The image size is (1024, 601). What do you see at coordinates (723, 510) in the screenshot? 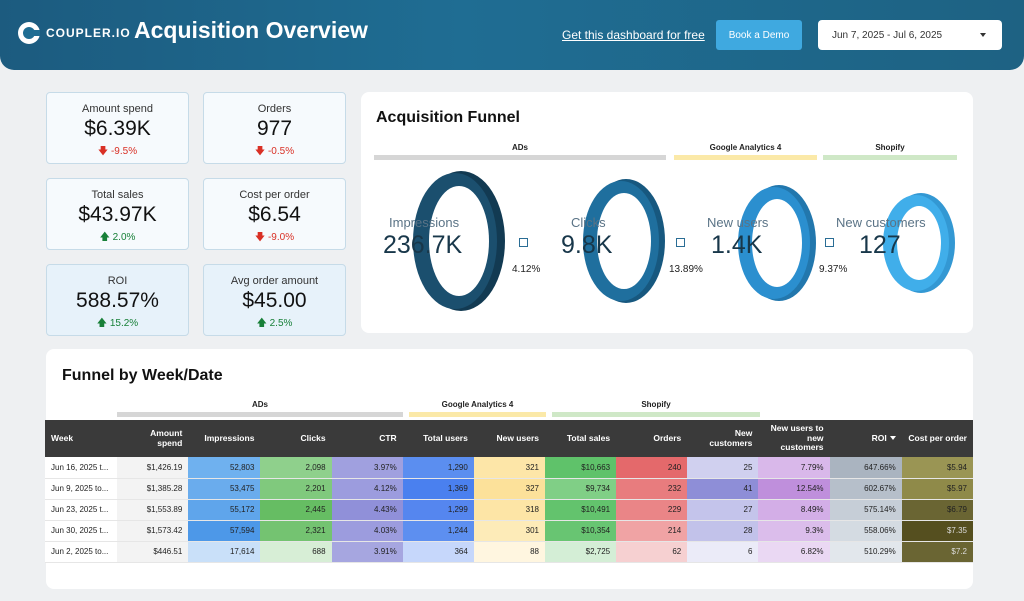
I see `cell-new-customers: 27` at bounding box center [723, 510].